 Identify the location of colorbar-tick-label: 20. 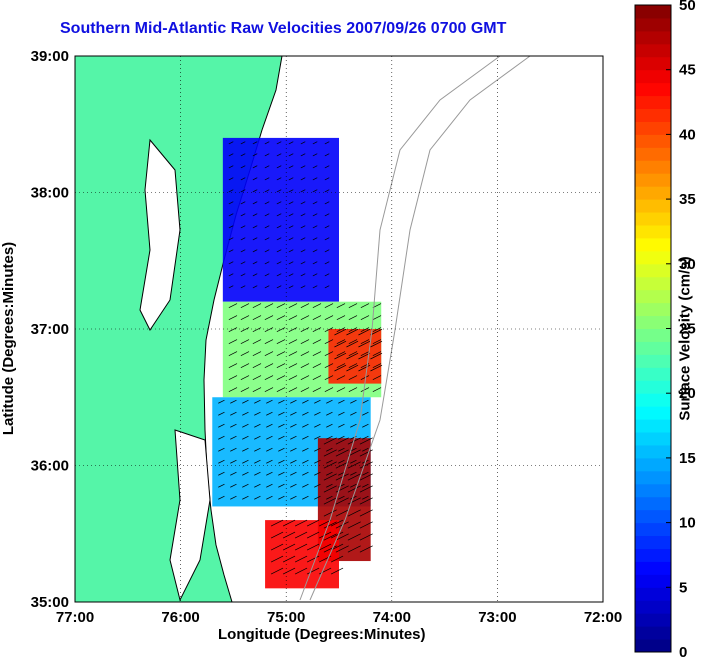
(687, 393).